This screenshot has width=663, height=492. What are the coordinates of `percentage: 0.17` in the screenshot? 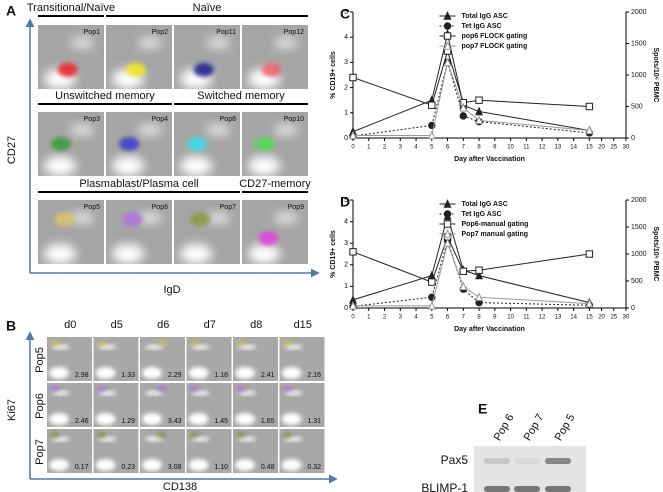 It's located at (82, 467).